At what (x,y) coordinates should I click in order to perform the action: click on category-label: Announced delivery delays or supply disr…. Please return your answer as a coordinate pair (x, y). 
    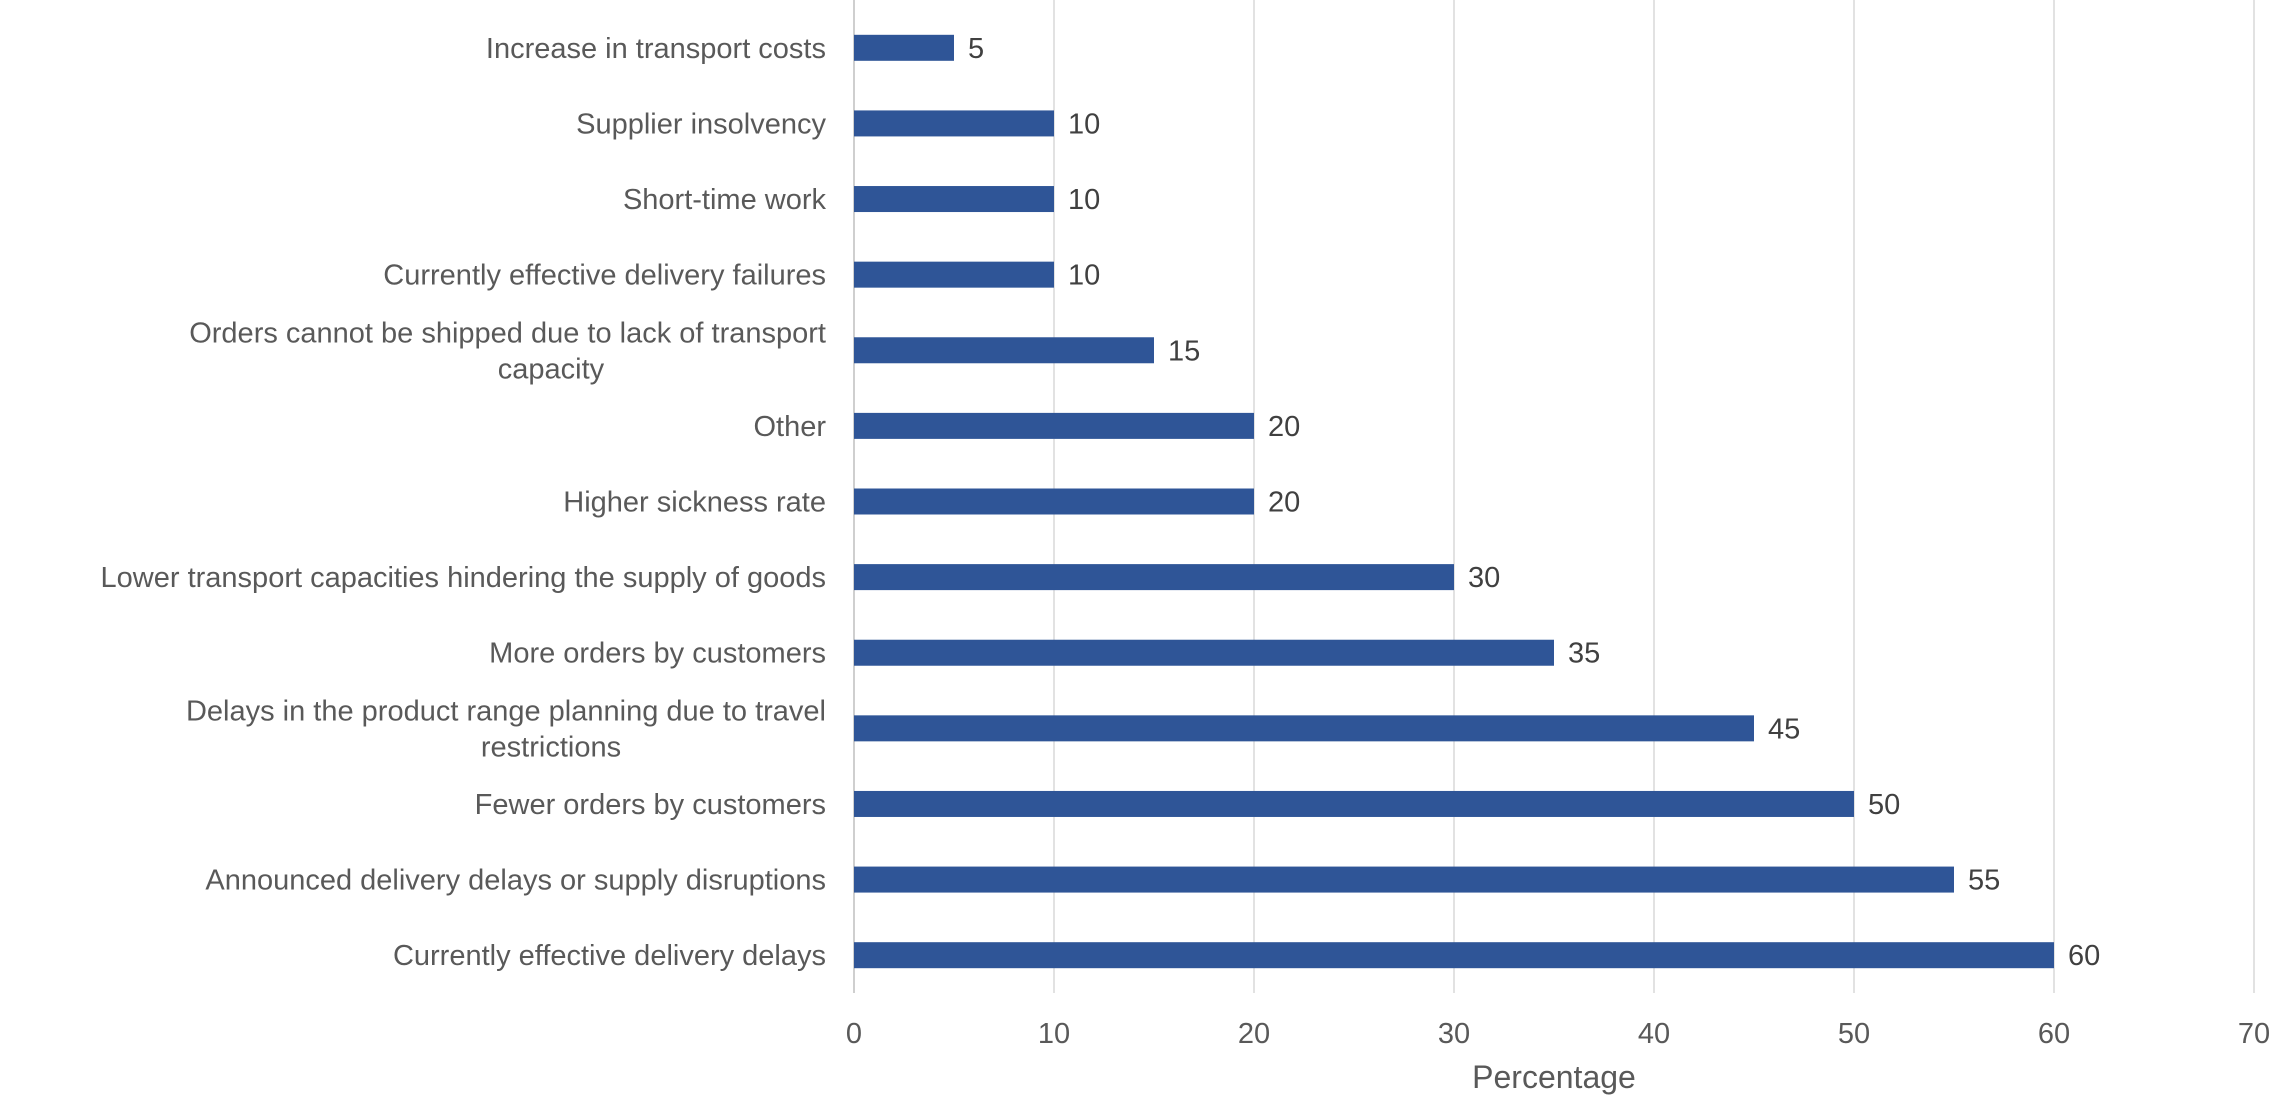
    Looking at the image, I should click on (515, 881).